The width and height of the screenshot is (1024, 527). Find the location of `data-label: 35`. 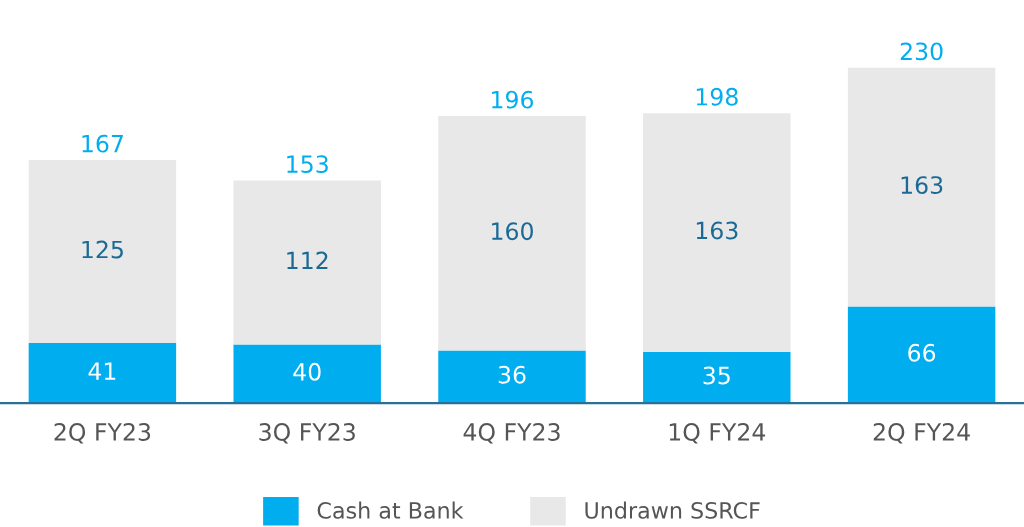

data-label: 35 is located at coordinates (716, 375).